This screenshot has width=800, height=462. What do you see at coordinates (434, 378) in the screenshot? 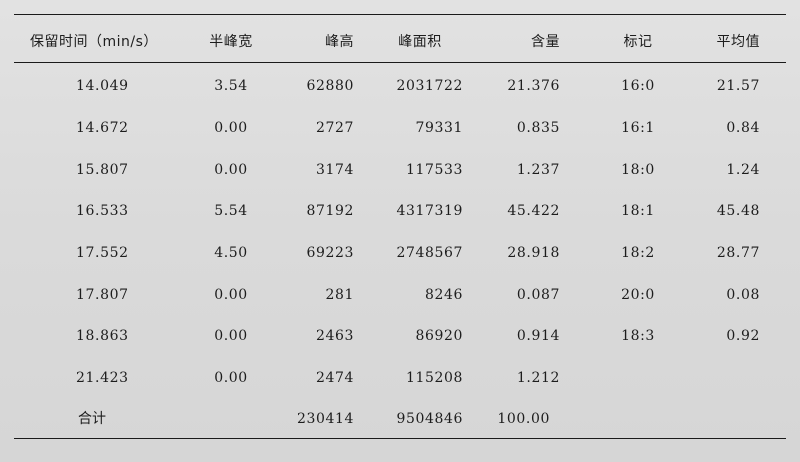
I see `cell-peak-area: 115208` at bounding box center [434, 378].